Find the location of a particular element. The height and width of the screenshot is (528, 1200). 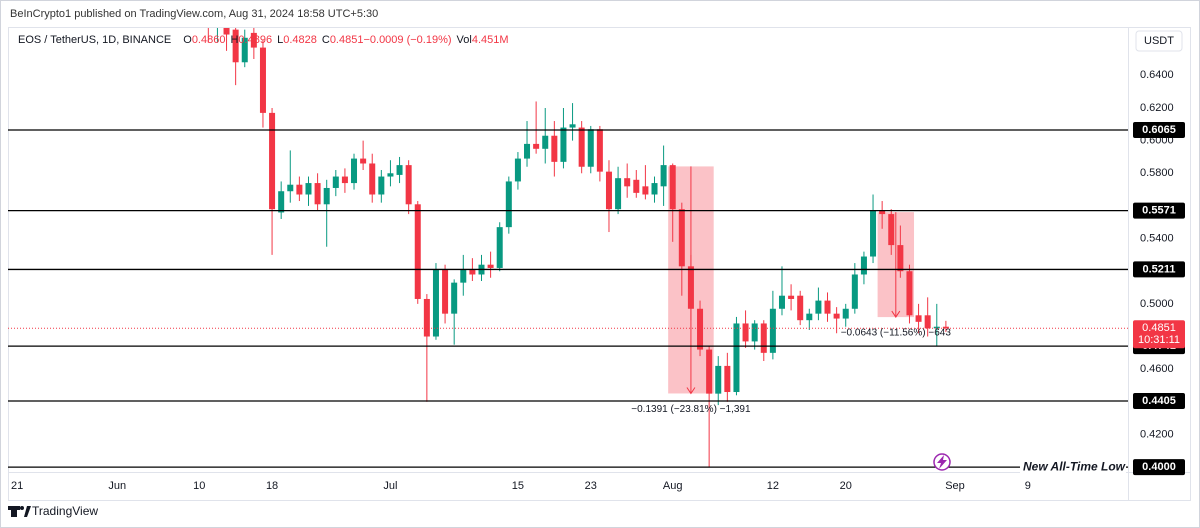

logo is located at coordinates (19, 511).